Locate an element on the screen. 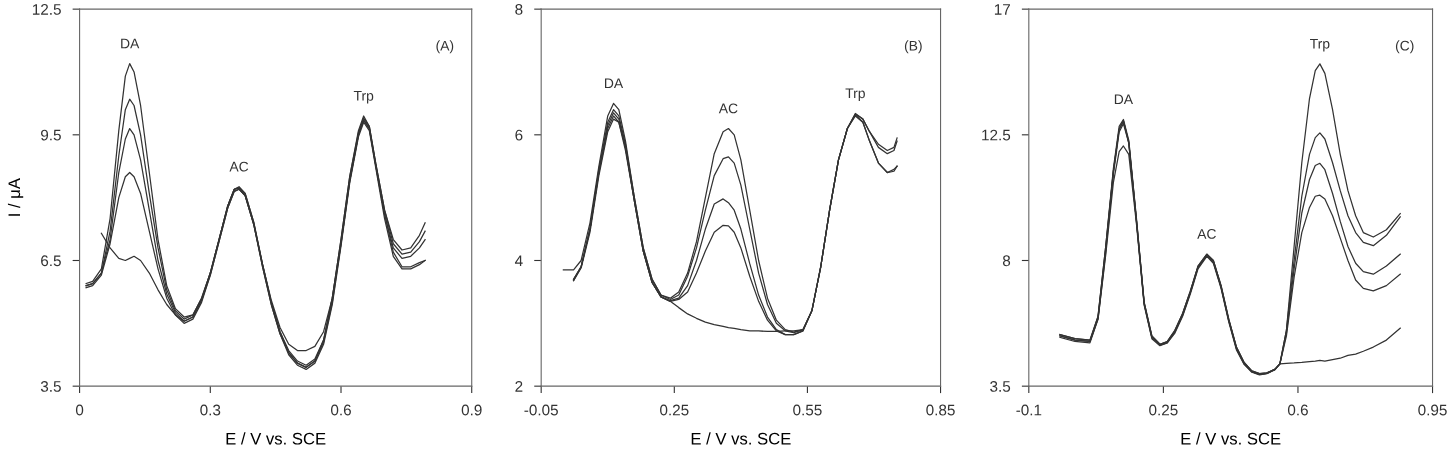  x-tick-label: 0 is located at coordinates (79, 410).